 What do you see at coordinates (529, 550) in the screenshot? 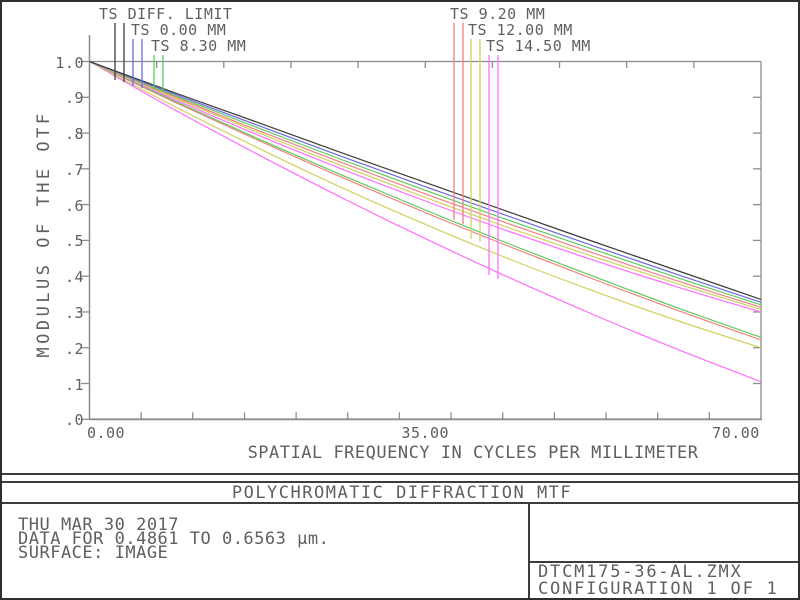
I see `footer-cell-divider` at bounding box center [529, 550].